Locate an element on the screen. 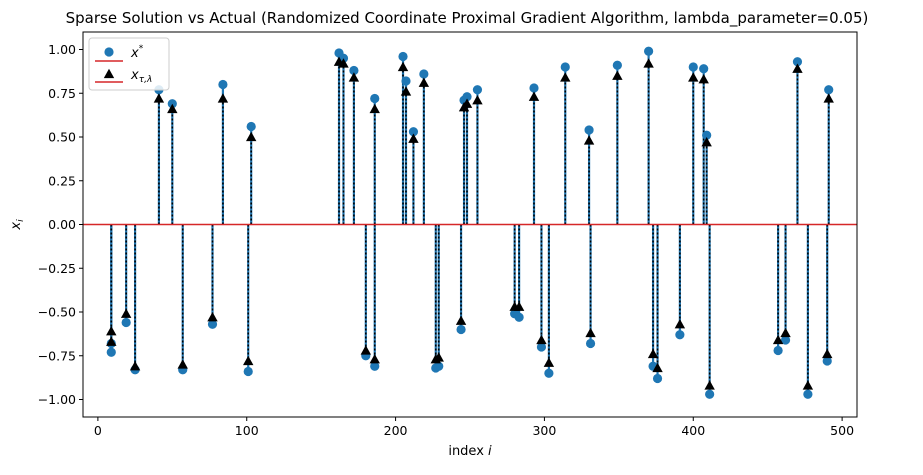 This screenshot has width=923, height=475. x-tick-label: 100 is located at coordinates (247, 430).